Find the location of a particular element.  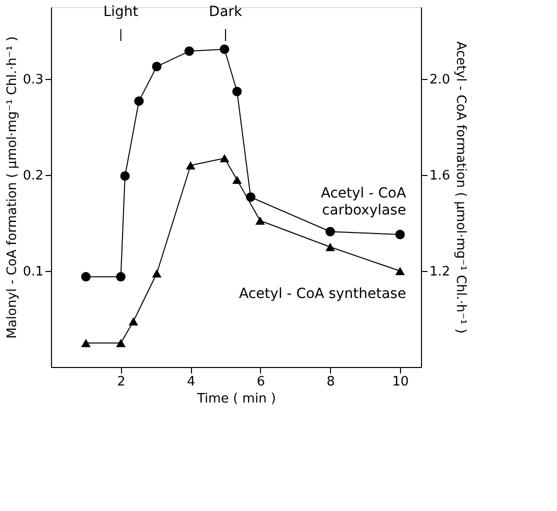

y2-axis-title: Acetyl - CoA formation ( μmol·mg⁻¹ Chl.·h⁻¹ ) is located at coordinates (460, 187).